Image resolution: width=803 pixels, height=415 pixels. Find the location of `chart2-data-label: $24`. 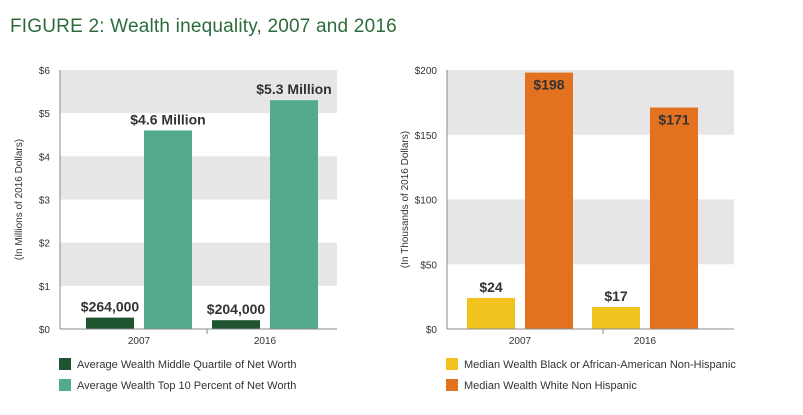

chart2-data-label: $24 is located at coordinates (491, 287).